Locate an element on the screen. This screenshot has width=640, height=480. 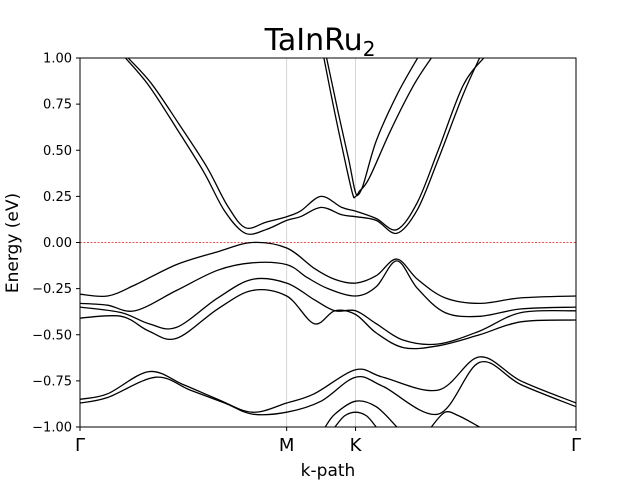
y-tick-label: 0.00 is located at coordinates (57, 243).